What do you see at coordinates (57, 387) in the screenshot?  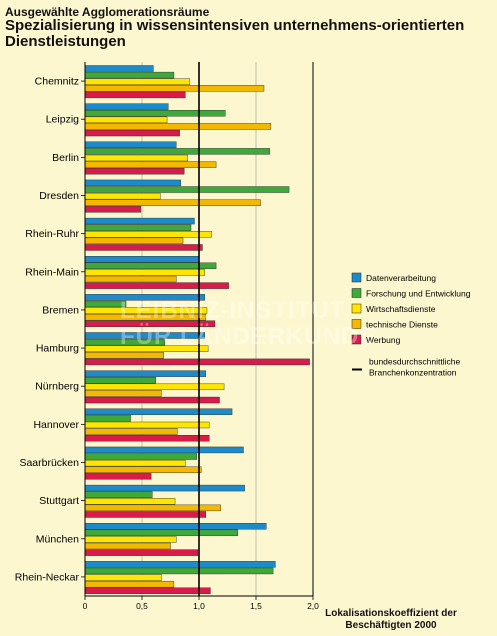 I see `category-label-8: Nürnberg` at bounding box center [57, 387].